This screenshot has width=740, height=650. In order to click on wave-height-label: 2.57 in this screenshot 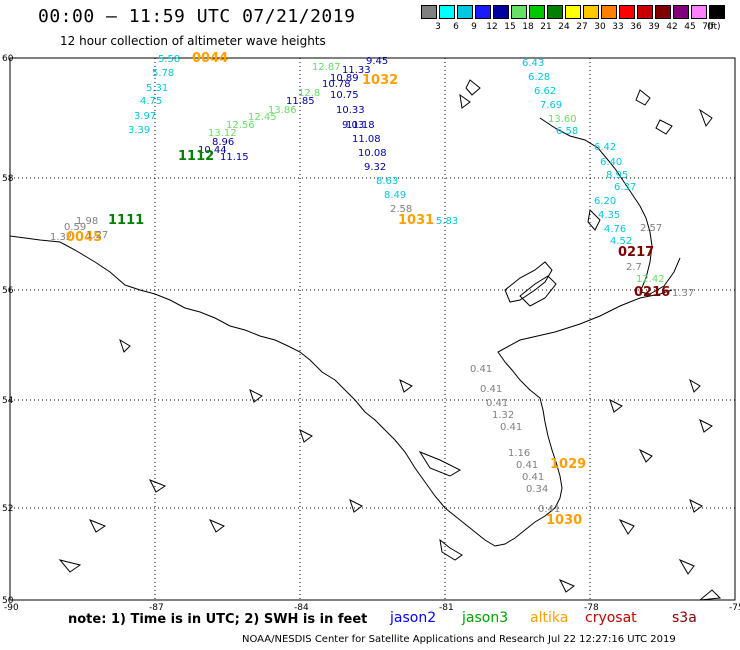, I will do `click(651, 228)`.